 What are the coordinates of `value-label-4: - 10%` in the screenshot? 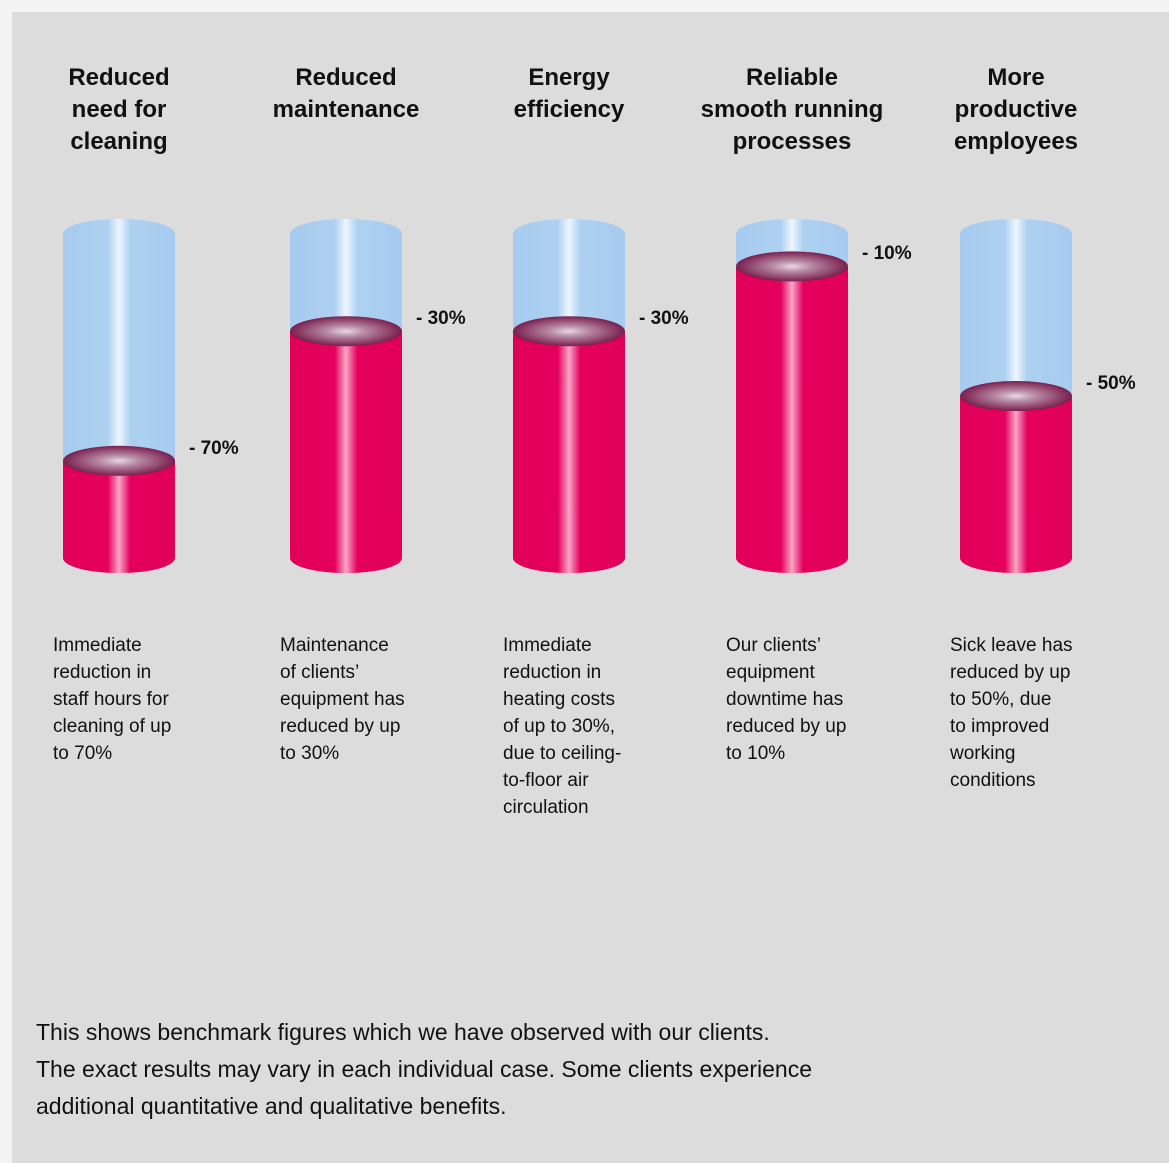 It's located at (887, 254).